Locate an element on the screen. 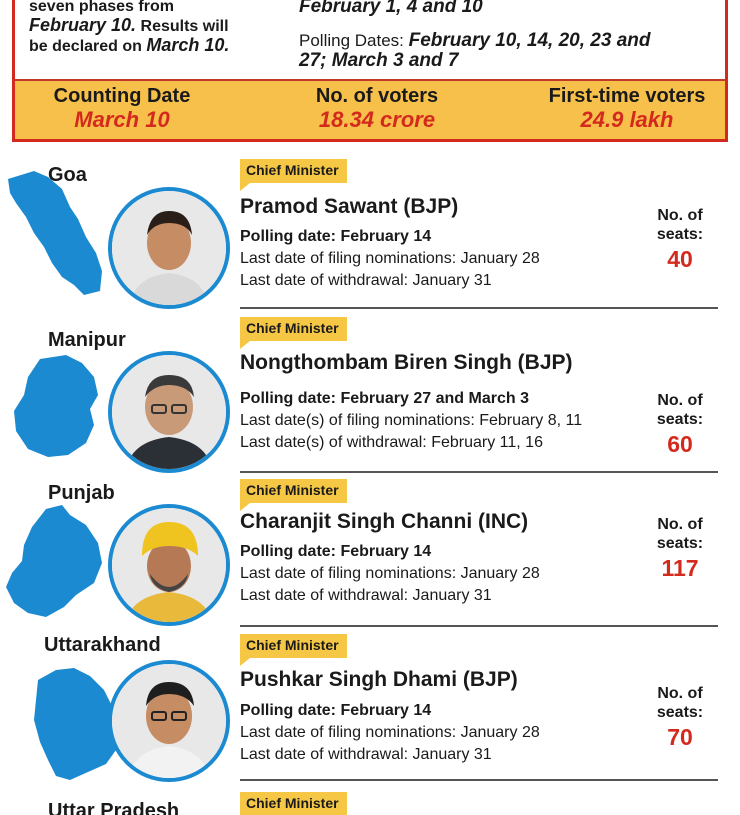 This screenshot has height=815, width=740. voters-label: No. of voters is located at coordinates (377, 96).